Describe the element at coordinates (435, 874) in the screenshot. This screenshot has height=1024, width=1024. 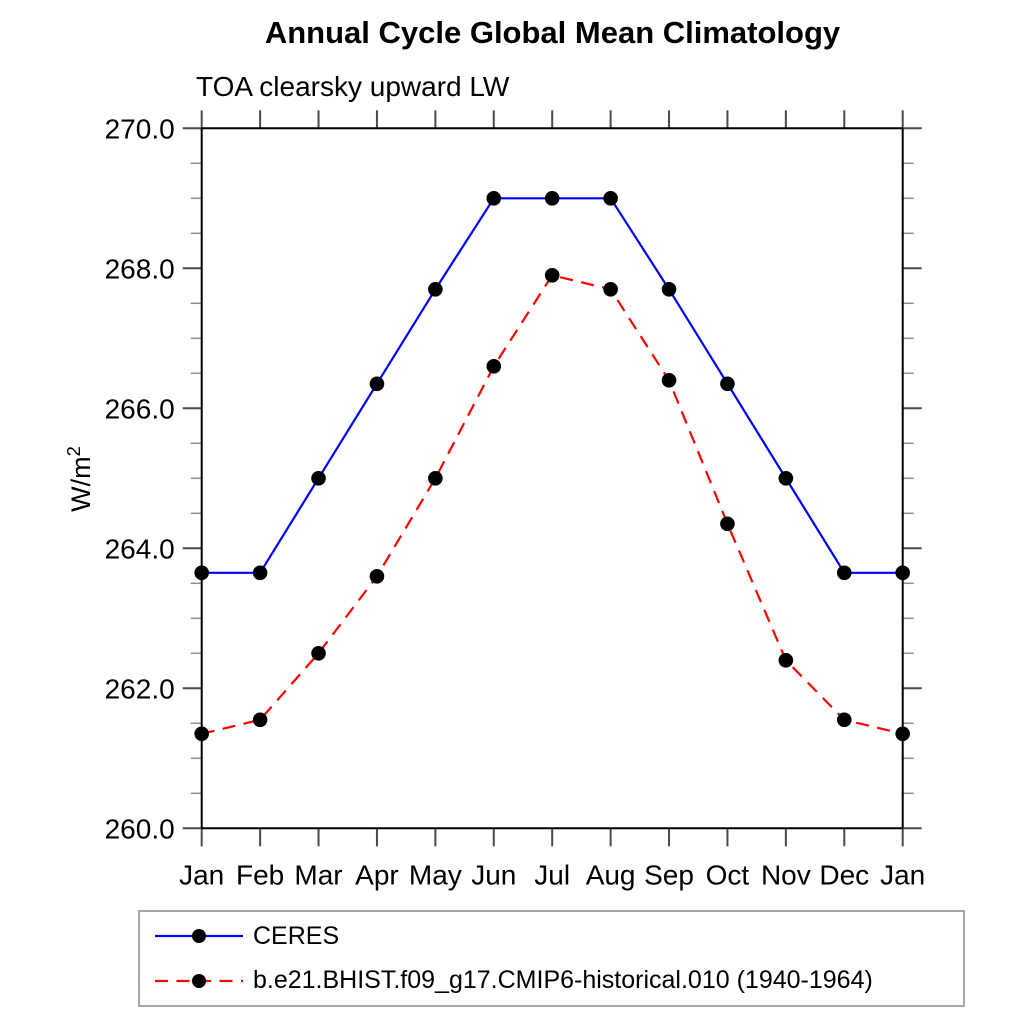
I see `x-tick-label: May` at that location.